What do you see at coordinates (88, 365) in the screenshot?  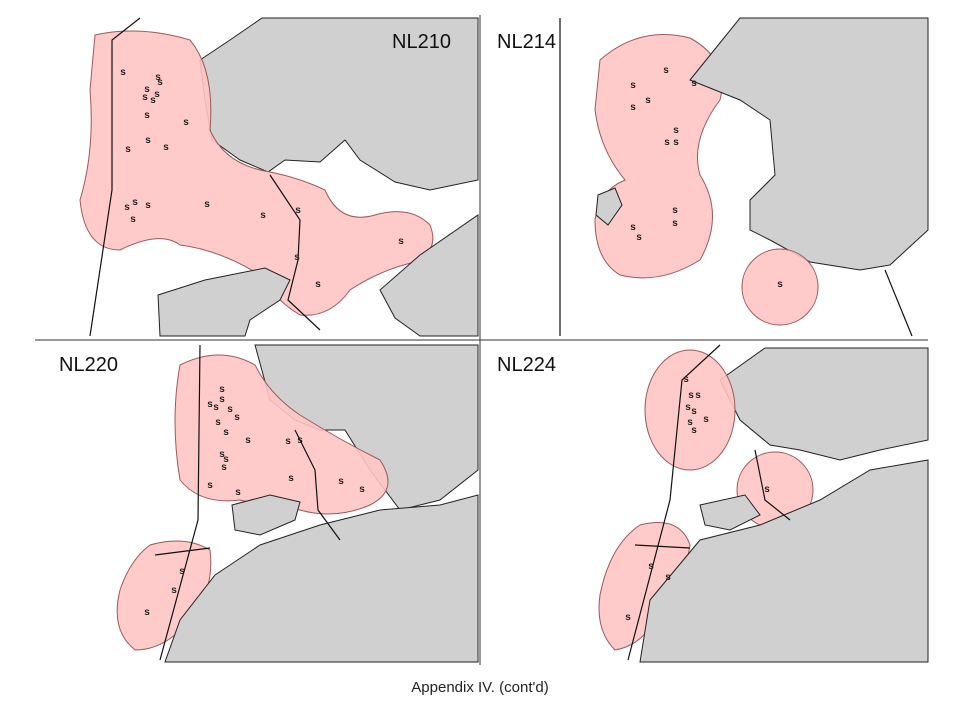 I see `panel-label: NL220` at bounding box center [88, 365].